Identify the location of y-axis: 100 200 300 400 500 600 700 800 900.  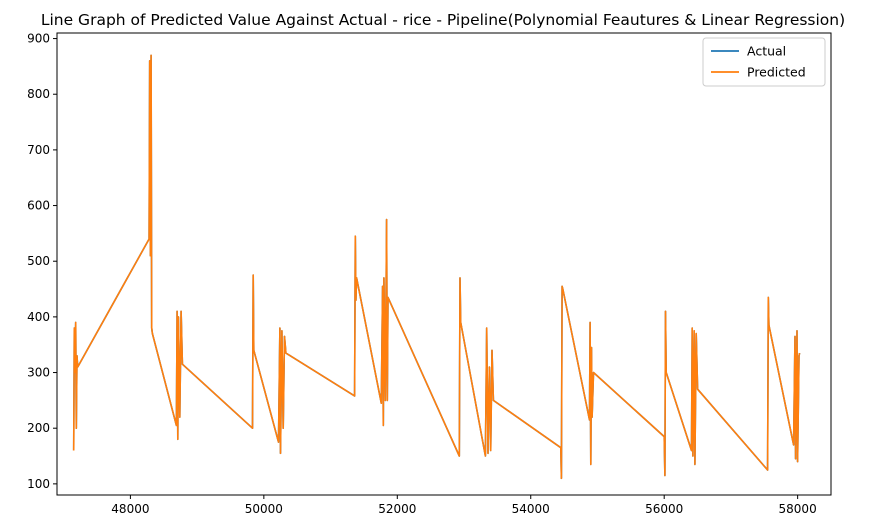
(42, 261).